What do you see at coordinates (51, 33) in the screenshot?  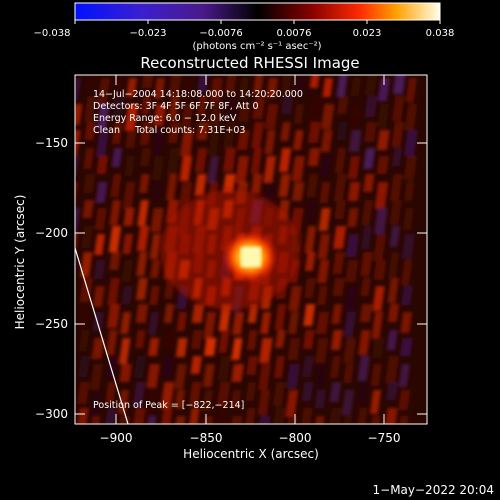 I see `colorbar-tick-label-1: −0.038` at bounding box center [51, 33].